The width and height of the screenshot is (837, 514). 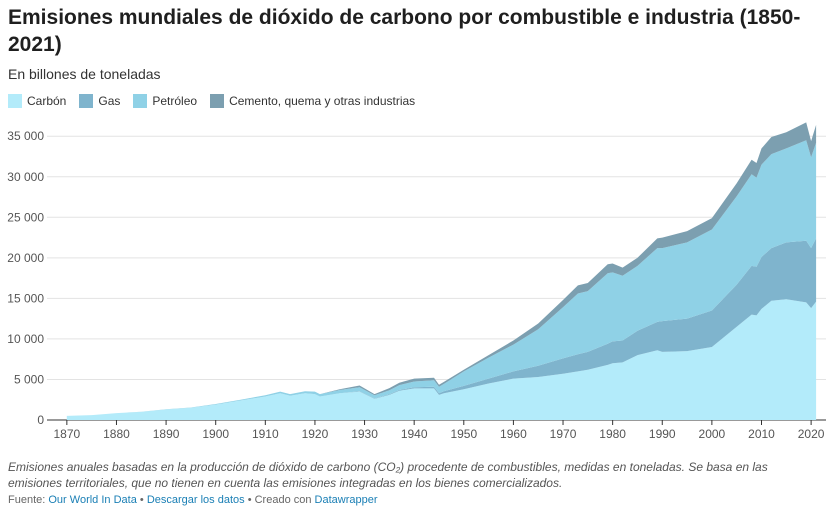 I want to click on legend-item-cement: Cemento, quema y otras industrias, so click(x=312, y=101).